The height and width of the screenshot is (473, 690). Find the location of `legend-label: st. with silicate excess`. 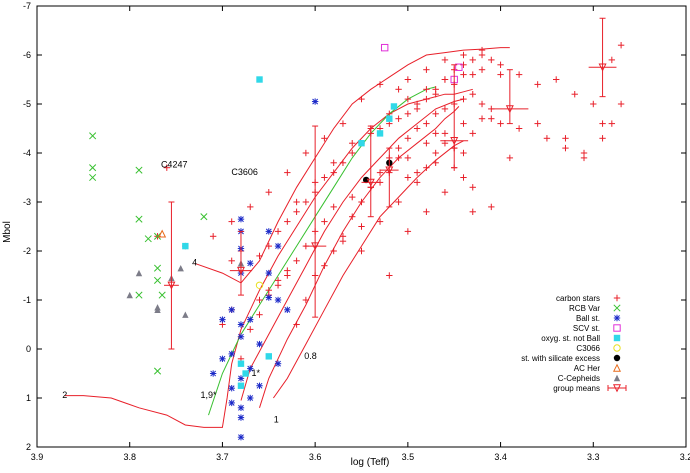

legend-label: st. with silicate excess is located at coordinates (560, 358).